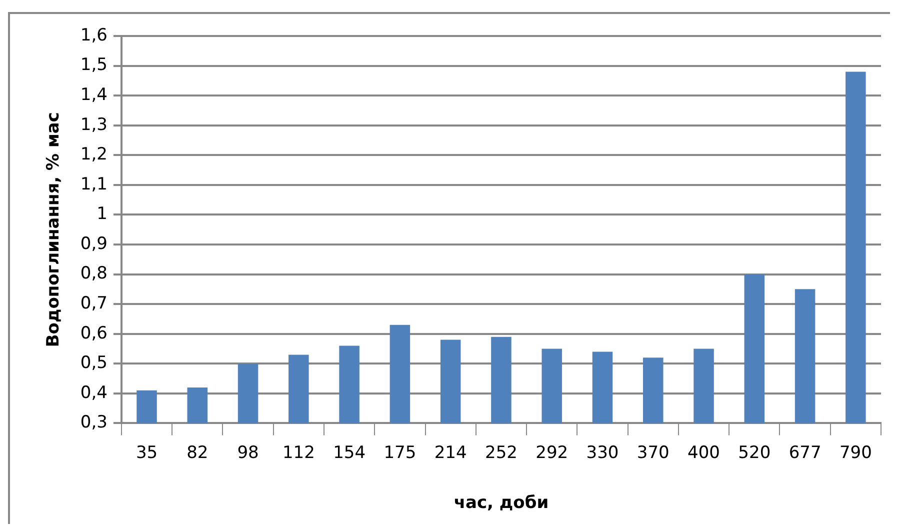 This screenshot has width=897, height=528. What do you see at coordinates (94, 422) in the screenshot?
I see `y-tick-label: 0,3` at bounding box center [94, 422].